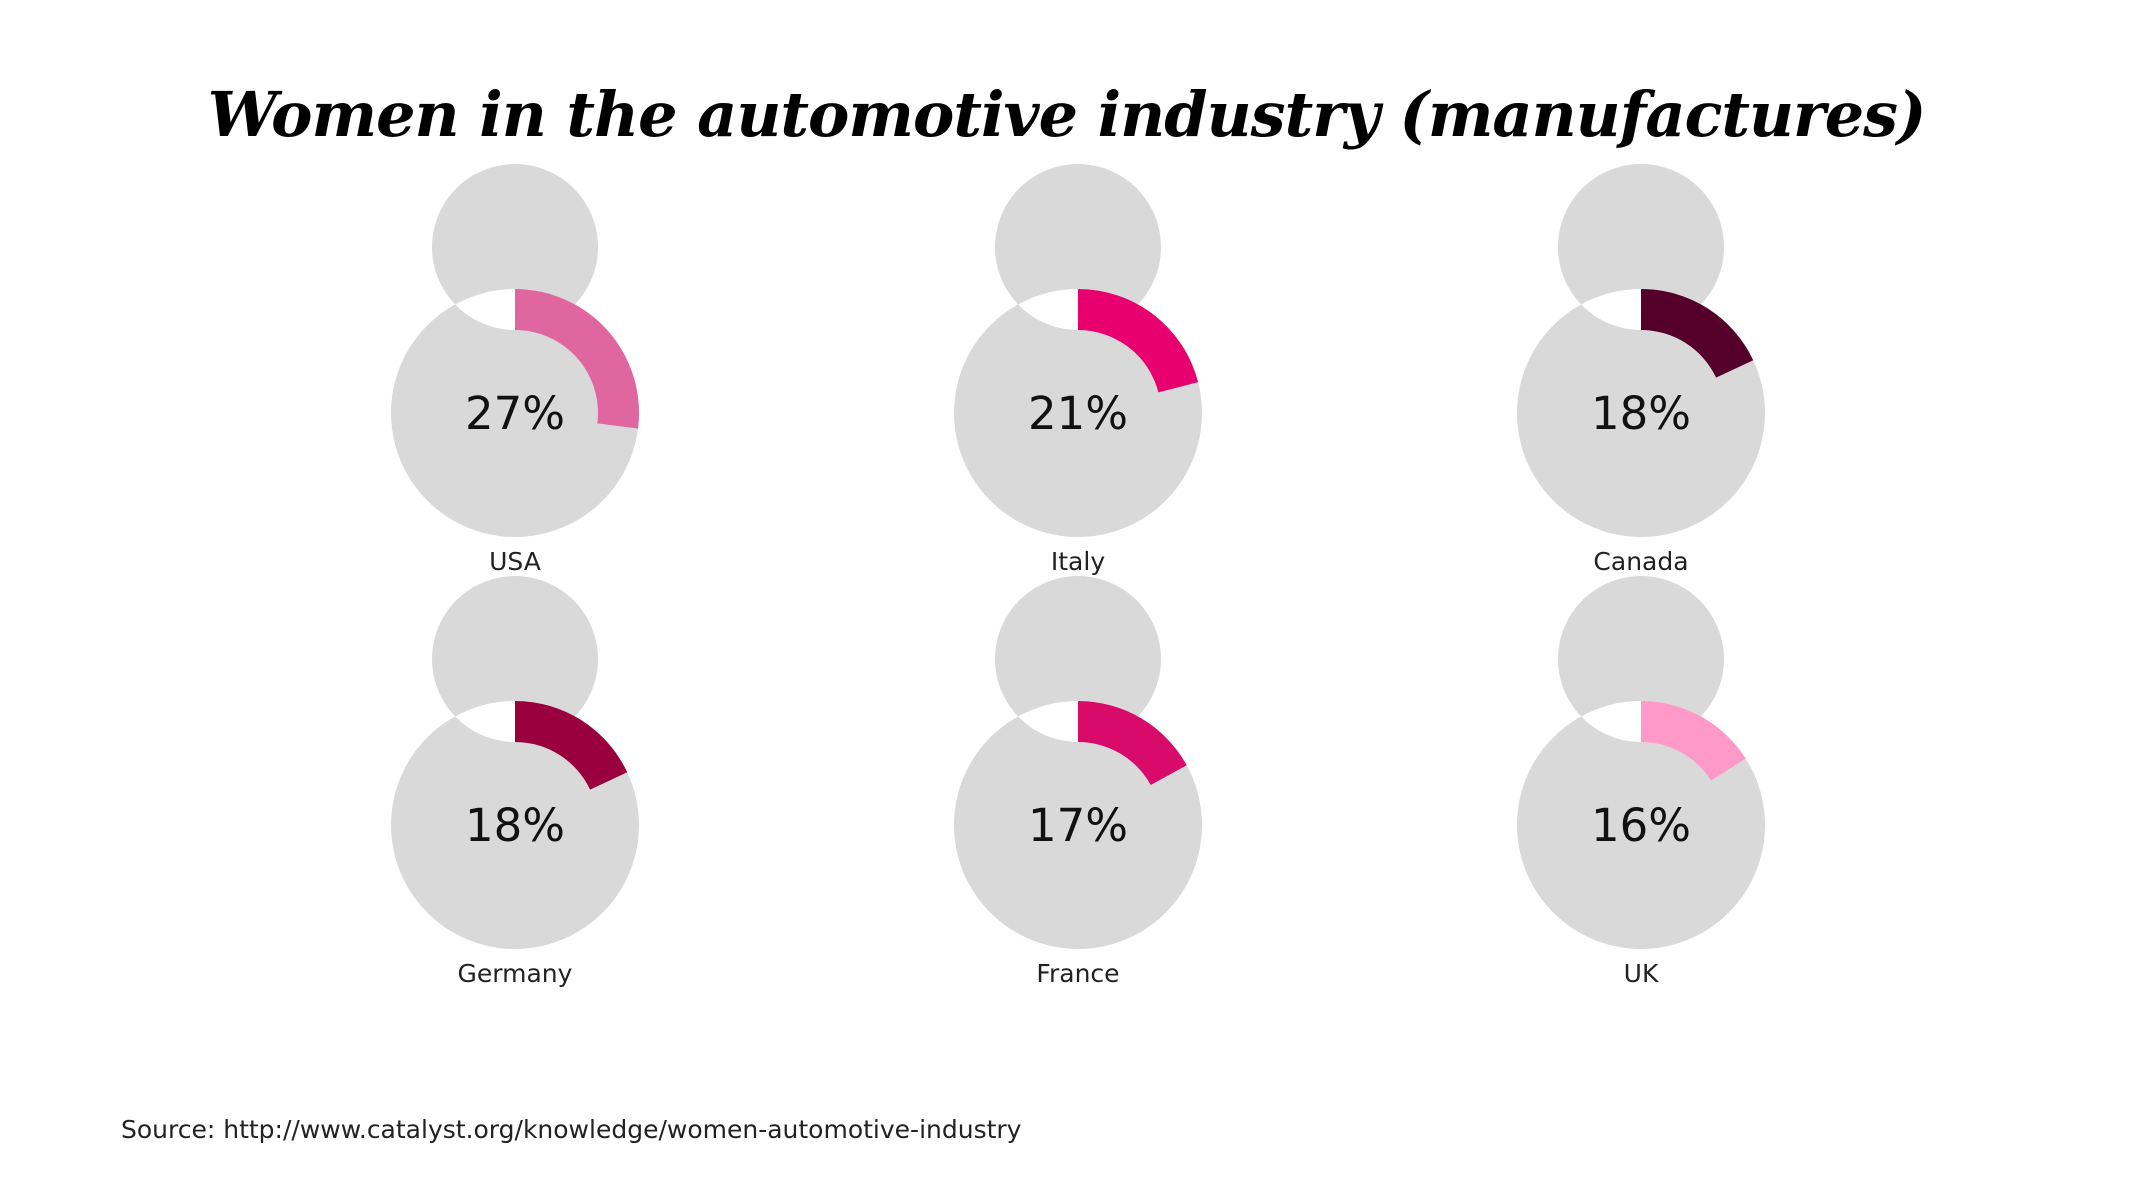  What do you see at coordinates (1640, 350) in the screenshot?
I see `donut-track-canada` at bounding box center [1640, 350].